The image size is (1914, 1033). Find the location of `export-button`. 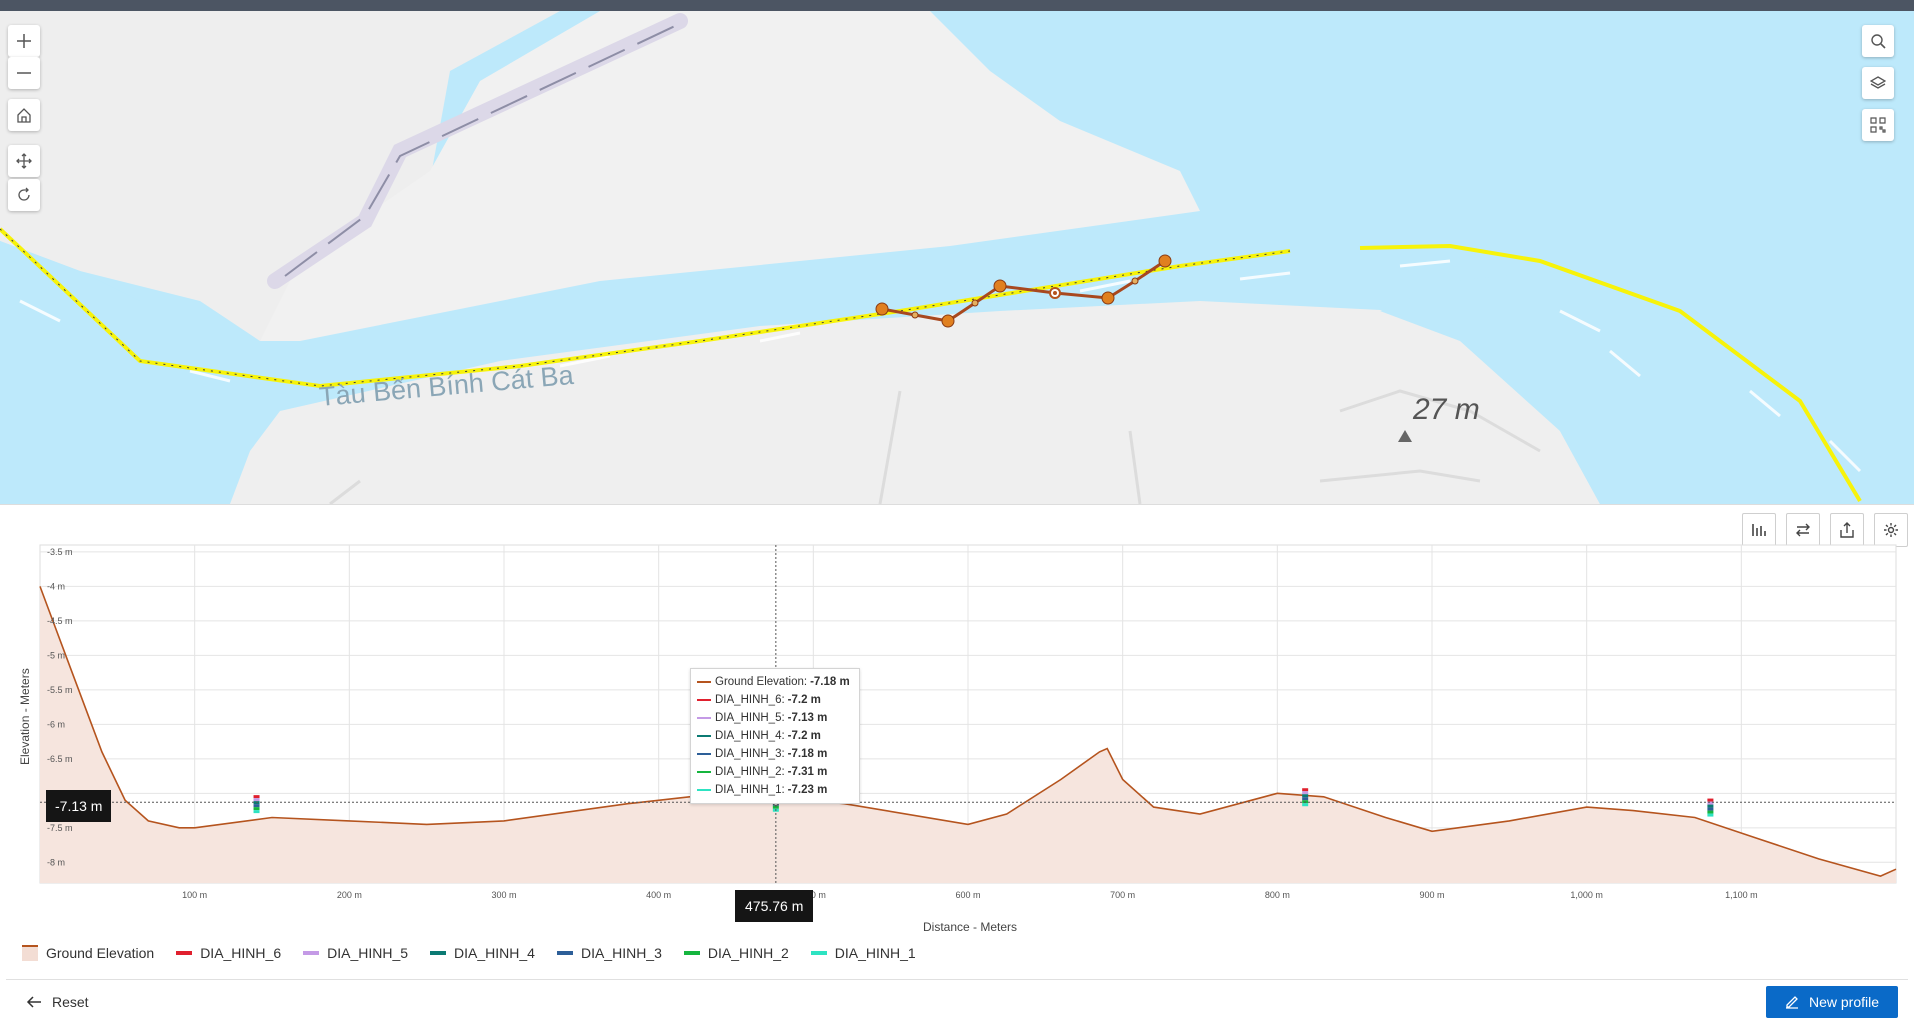

export-button is located at coordinates (1847, 530).